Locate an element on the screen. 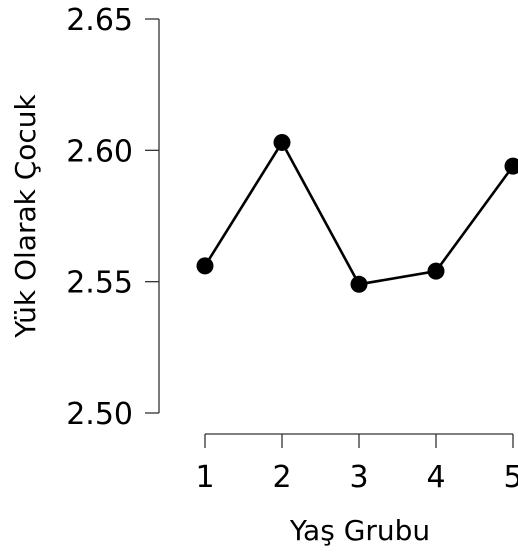 Image resolution: width=518 pixels, height=552 pixels. x-tick-label: 4 is located at coordinates (435, 477).